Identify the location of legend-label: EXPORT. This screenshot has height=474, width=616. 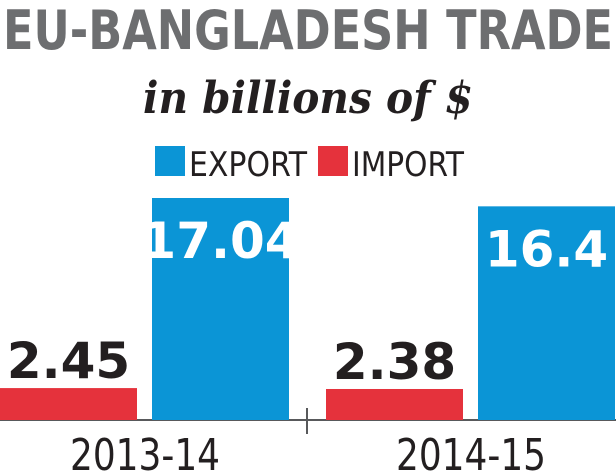
(248, 165).